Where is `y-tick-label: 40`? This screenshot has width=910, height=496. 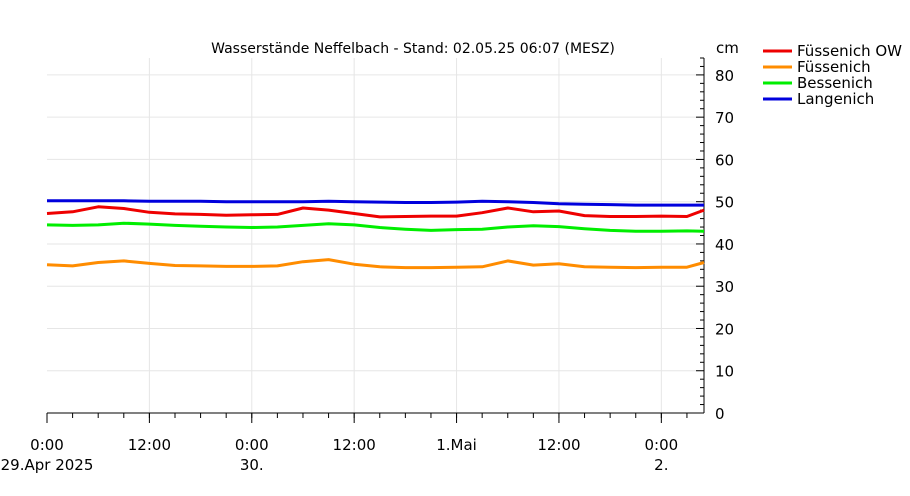 y-tick-label: 40 is located at coordinates (724, 245).